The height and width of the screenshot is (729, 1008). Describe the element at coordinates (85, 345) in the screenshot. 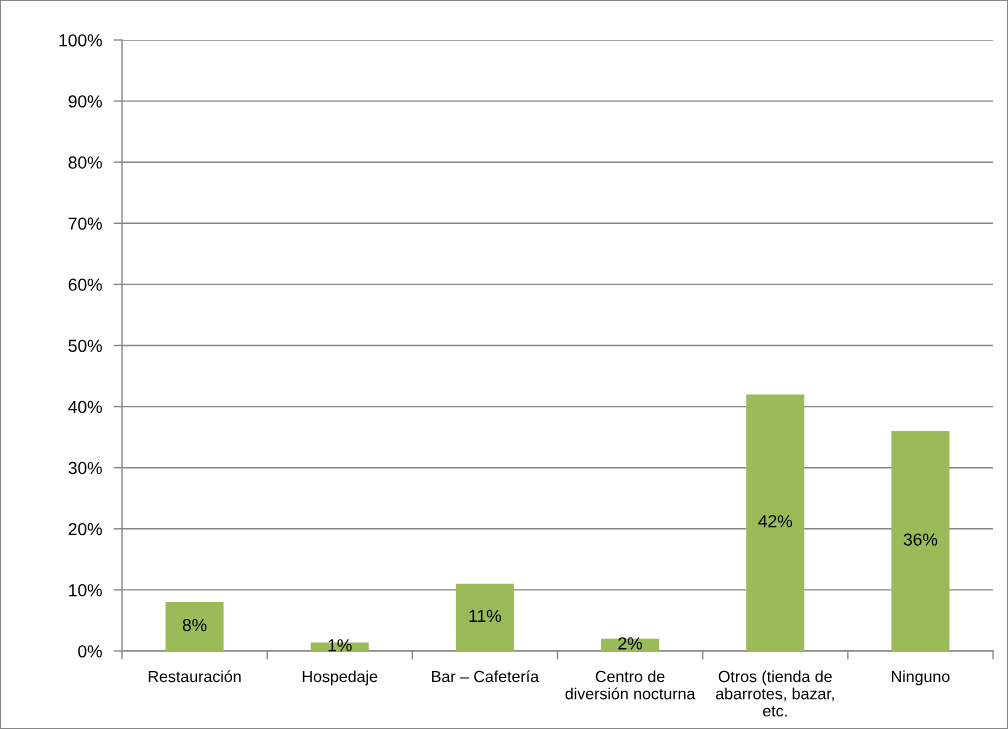

I see `y-tick-label: 50%` at that location.